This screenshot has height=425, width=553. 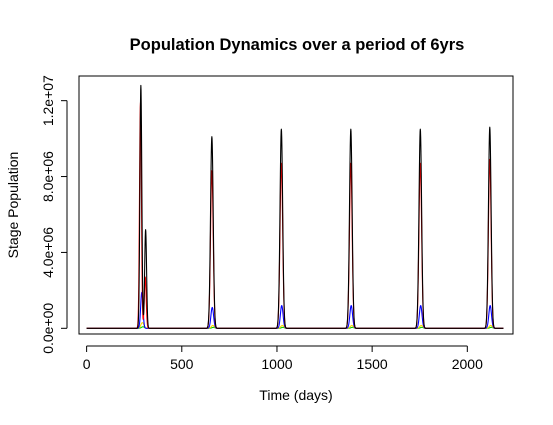 What do you see at coordinates (372, 364) in the screenshot?
I see `x-tick-label: 1500` at bounding box center [372, 364].